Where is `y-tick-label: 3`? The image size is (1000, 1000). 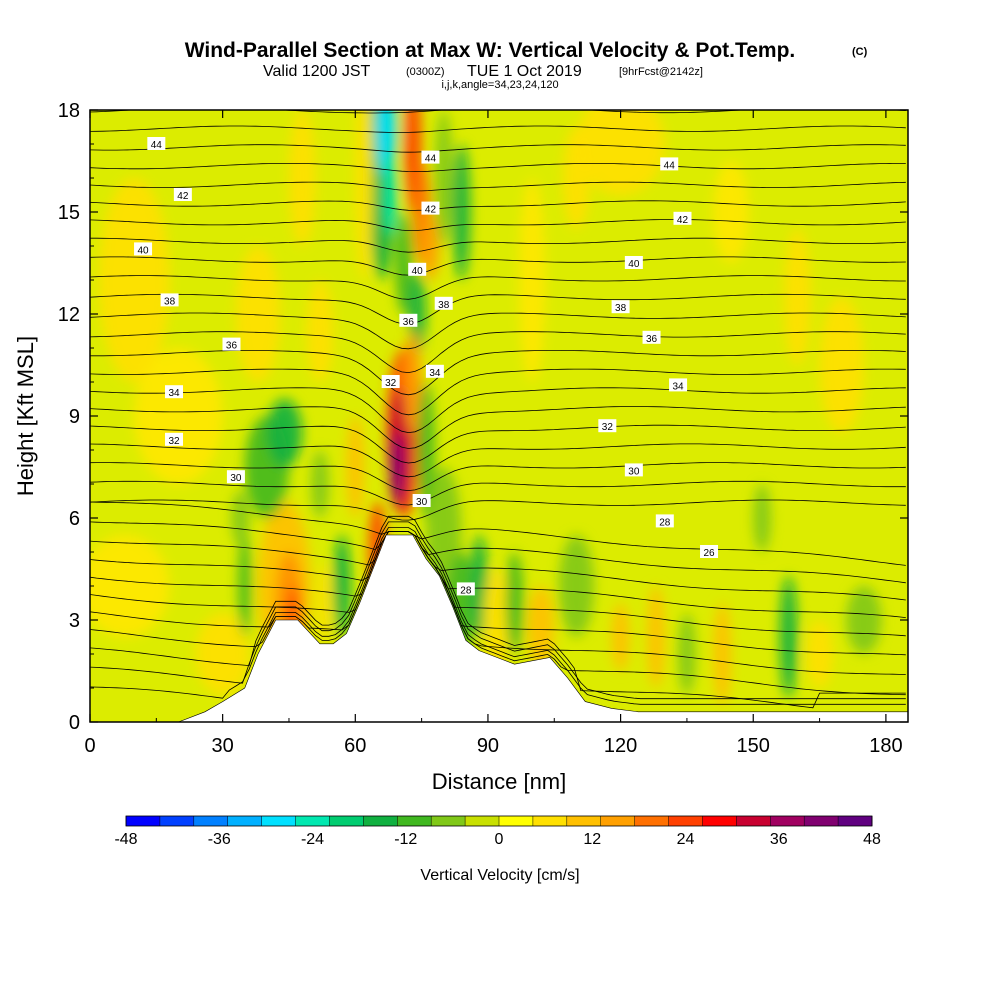
y-tick-label: 3 is located at coordinates (74, 621).